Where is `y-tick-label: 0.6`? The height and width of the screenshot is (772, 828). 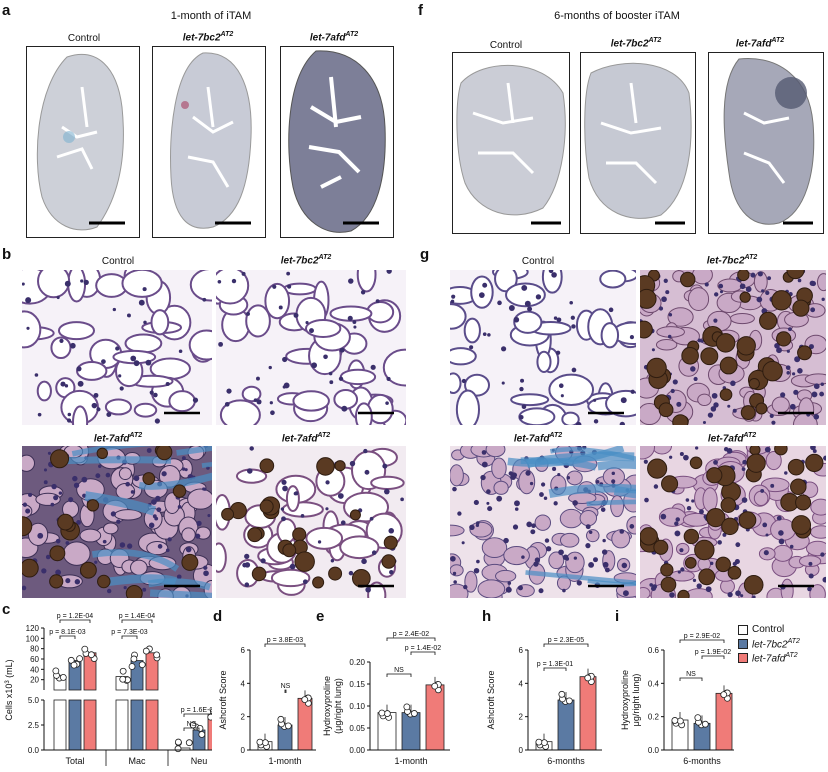 y-tick-label: 0.6 is located at coordinates (654, 650).